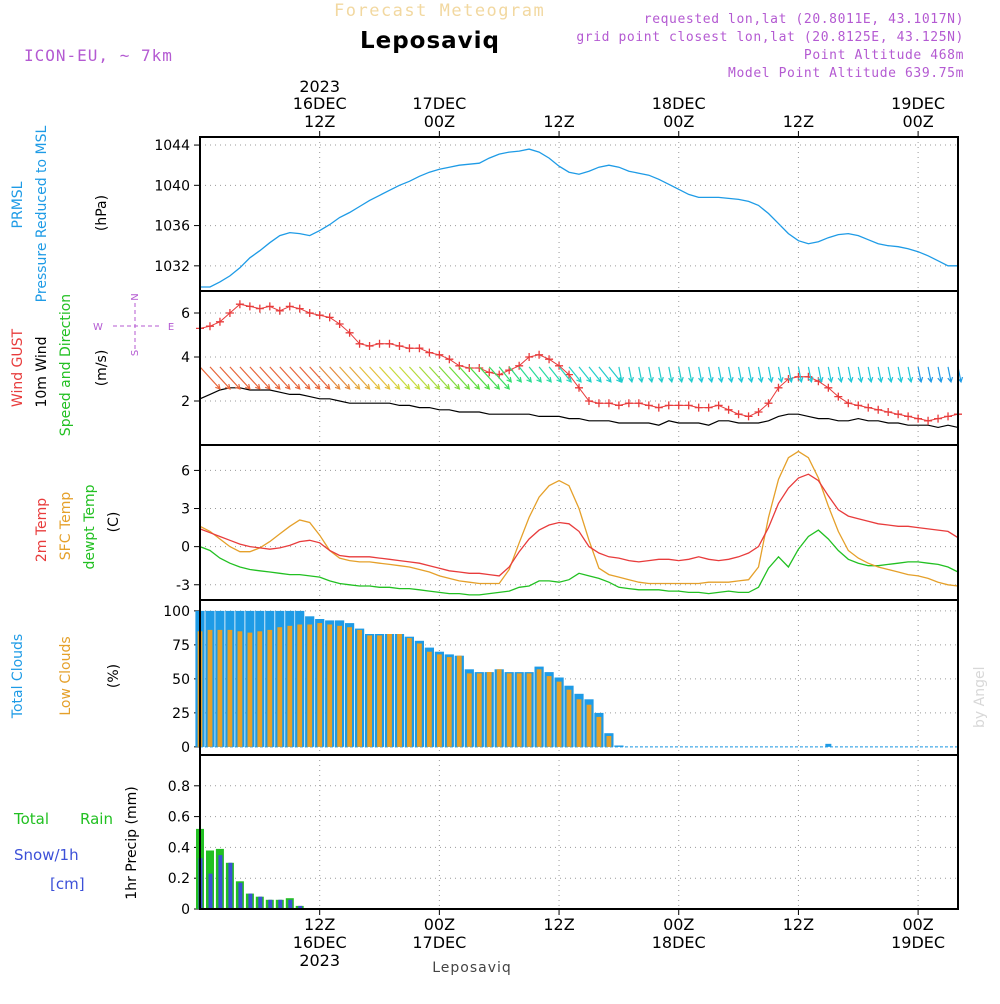  What do you see at coordinates (102, 213) in the screenshot?
I see `hpa-unit-label: (hPa)` at bounding box center [102, 213].